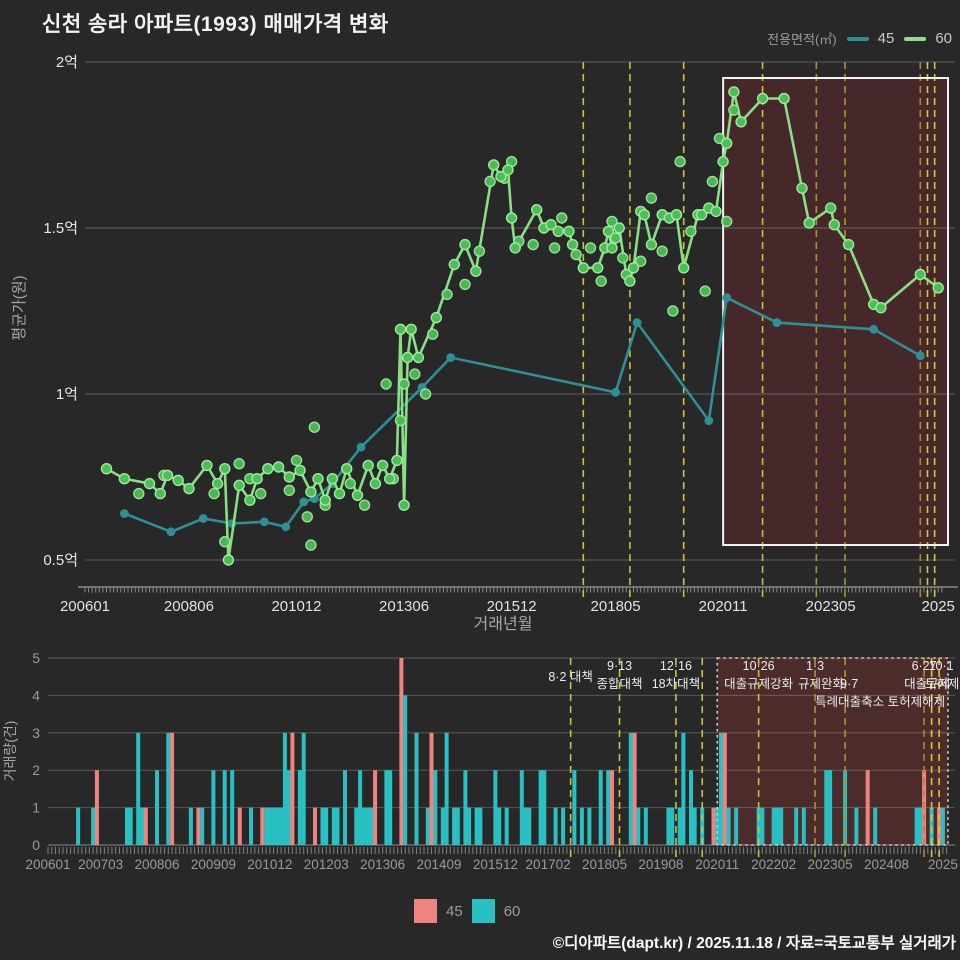 The height and width of the screenshot is (960, 960). What do you see at coordinates (849, 684) in the screenshot?
I see `svg-text: 9·7` at bounding box center [849, 684].